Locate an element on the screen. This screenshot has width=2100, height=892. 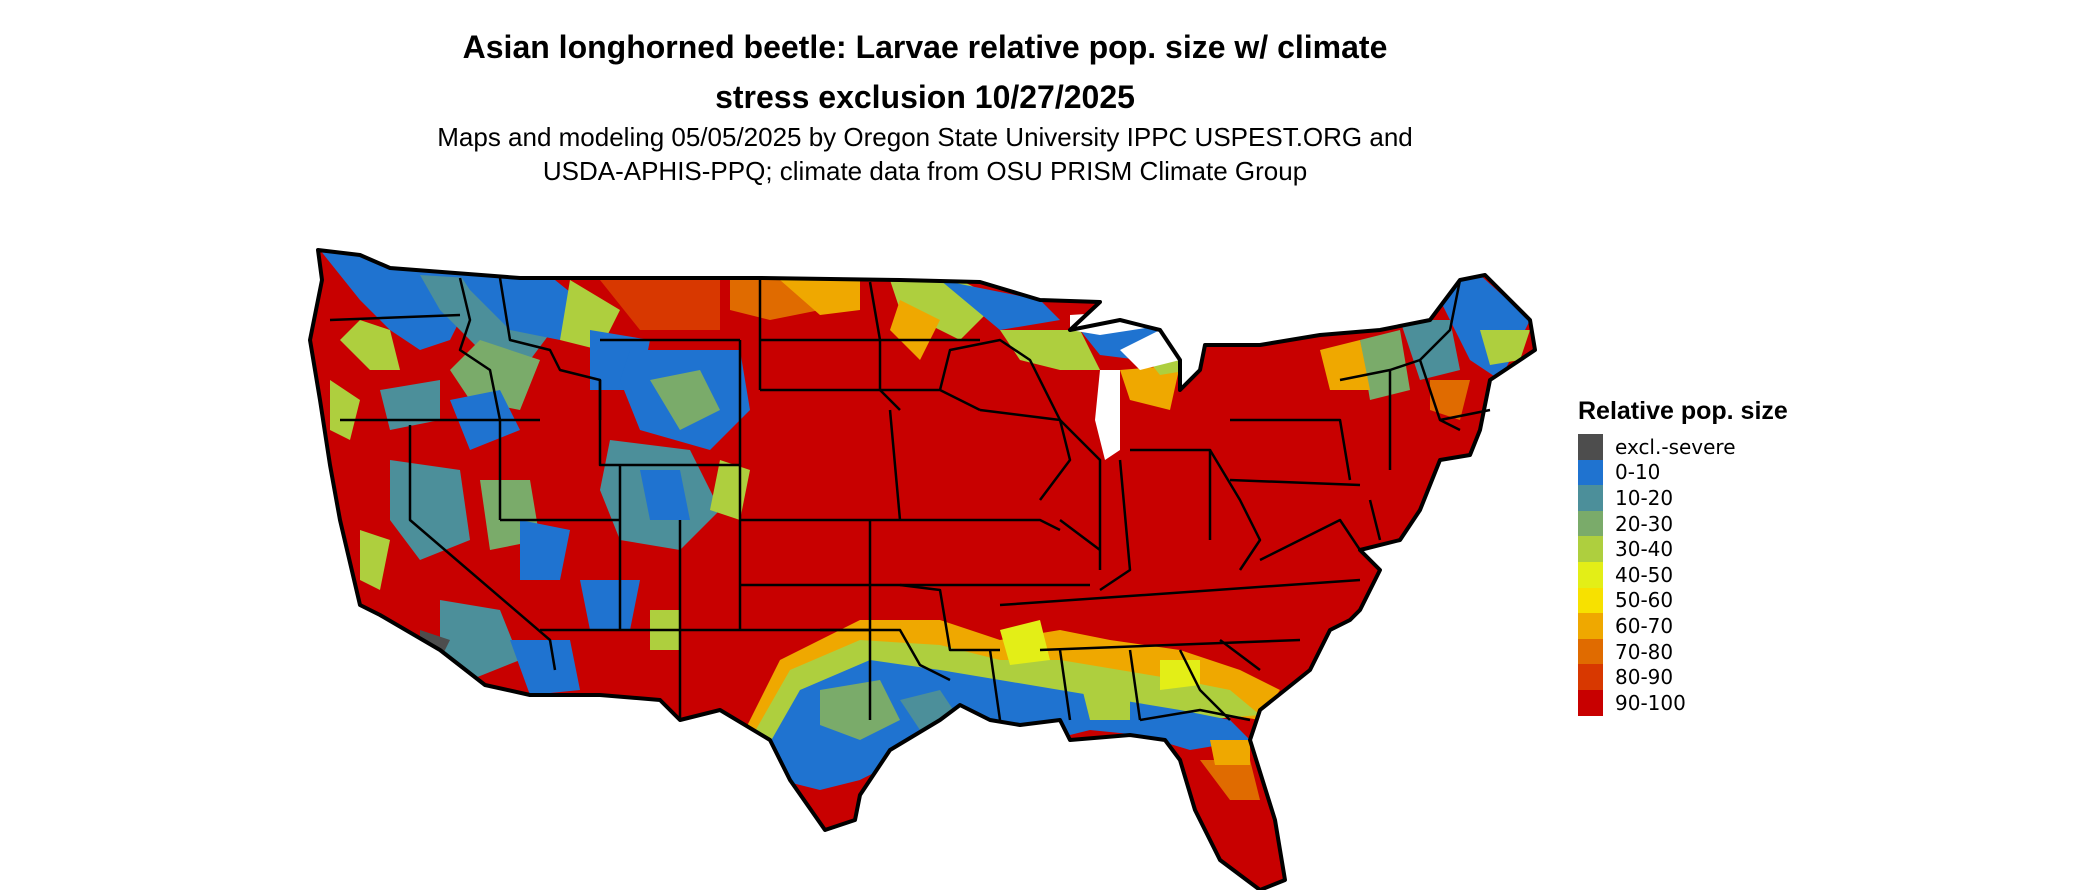
title-line-2: stress exclusion 10/27/2025 is located at coordinates (925, 97).